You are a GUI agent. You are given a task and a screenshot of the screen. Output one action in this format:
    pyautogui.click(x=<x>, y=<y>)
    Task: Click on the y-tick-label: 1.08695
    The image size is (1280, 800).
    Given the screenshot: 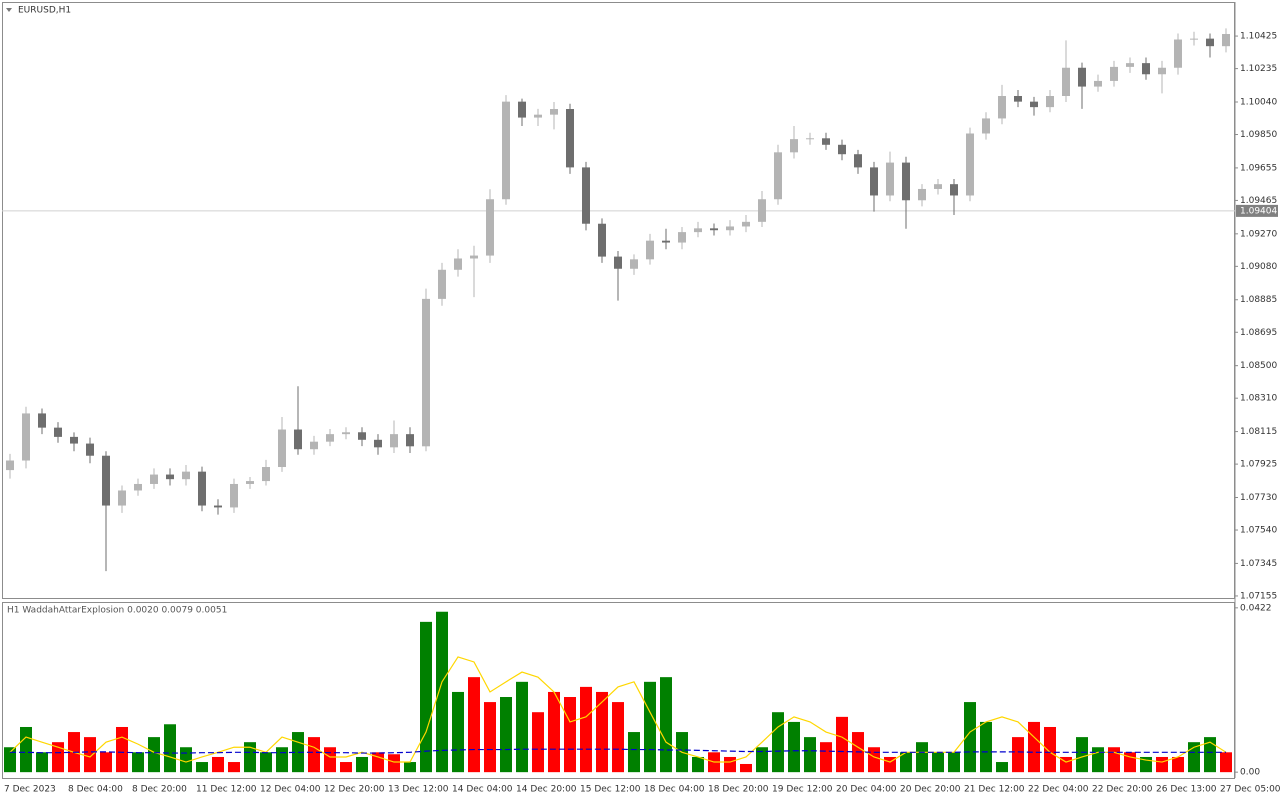 What is the action you would take?
    pyautogui.click(x=1258, y=333)
    